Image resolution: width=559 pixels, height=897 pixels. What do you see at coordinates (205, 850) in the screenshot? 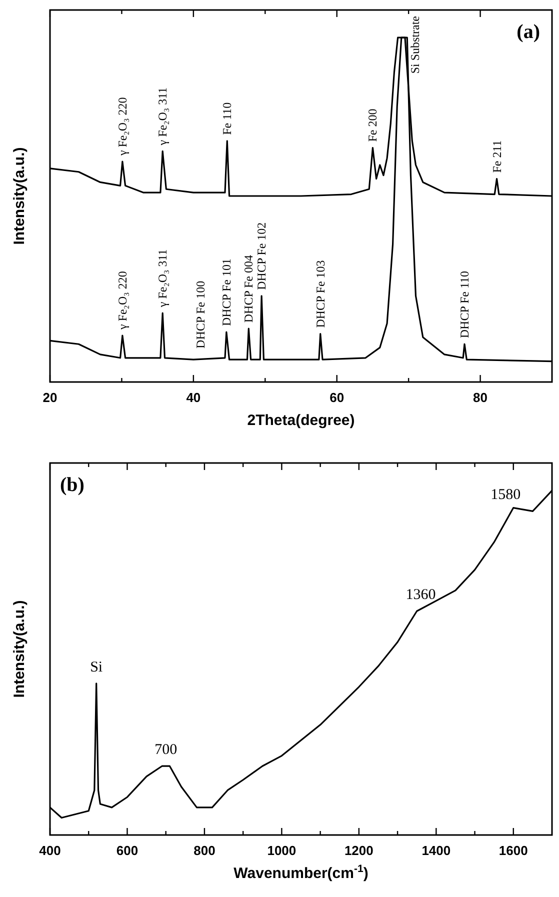
I see `x-tick-label: 800` at bounding box center [205, 850].